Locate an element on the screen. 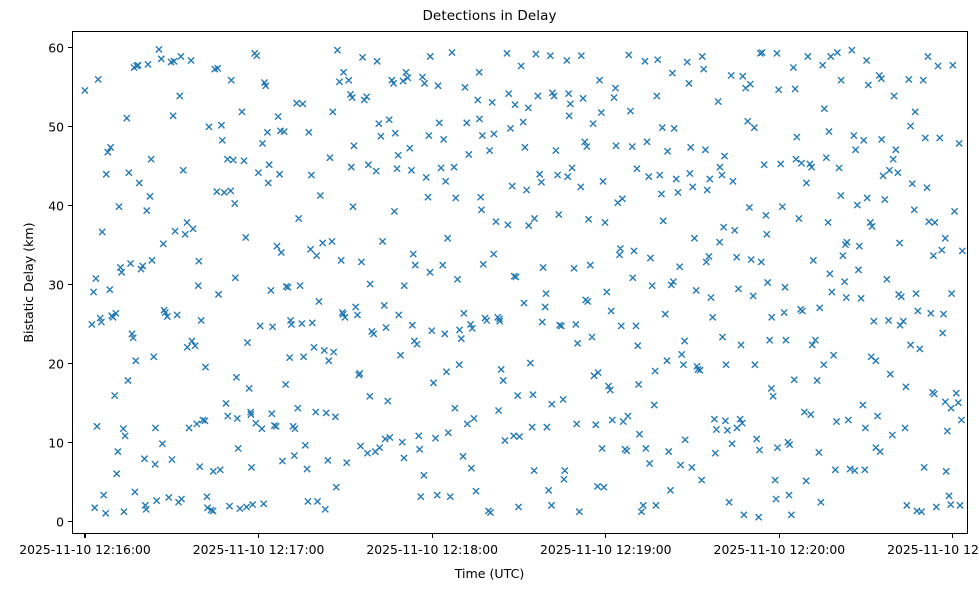 The width and height of the screenshot is (979, 590). x-axis-label: Time (UTC) is located at coordinates (489, 573).